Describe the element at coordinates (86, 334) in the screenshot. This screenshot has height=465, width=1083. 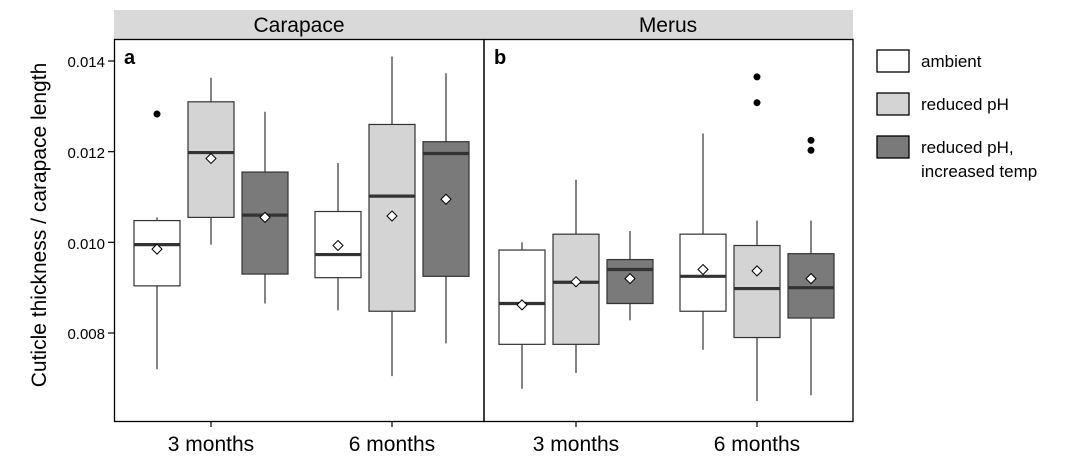
I see `y-tick-label: 0.008` at that location.